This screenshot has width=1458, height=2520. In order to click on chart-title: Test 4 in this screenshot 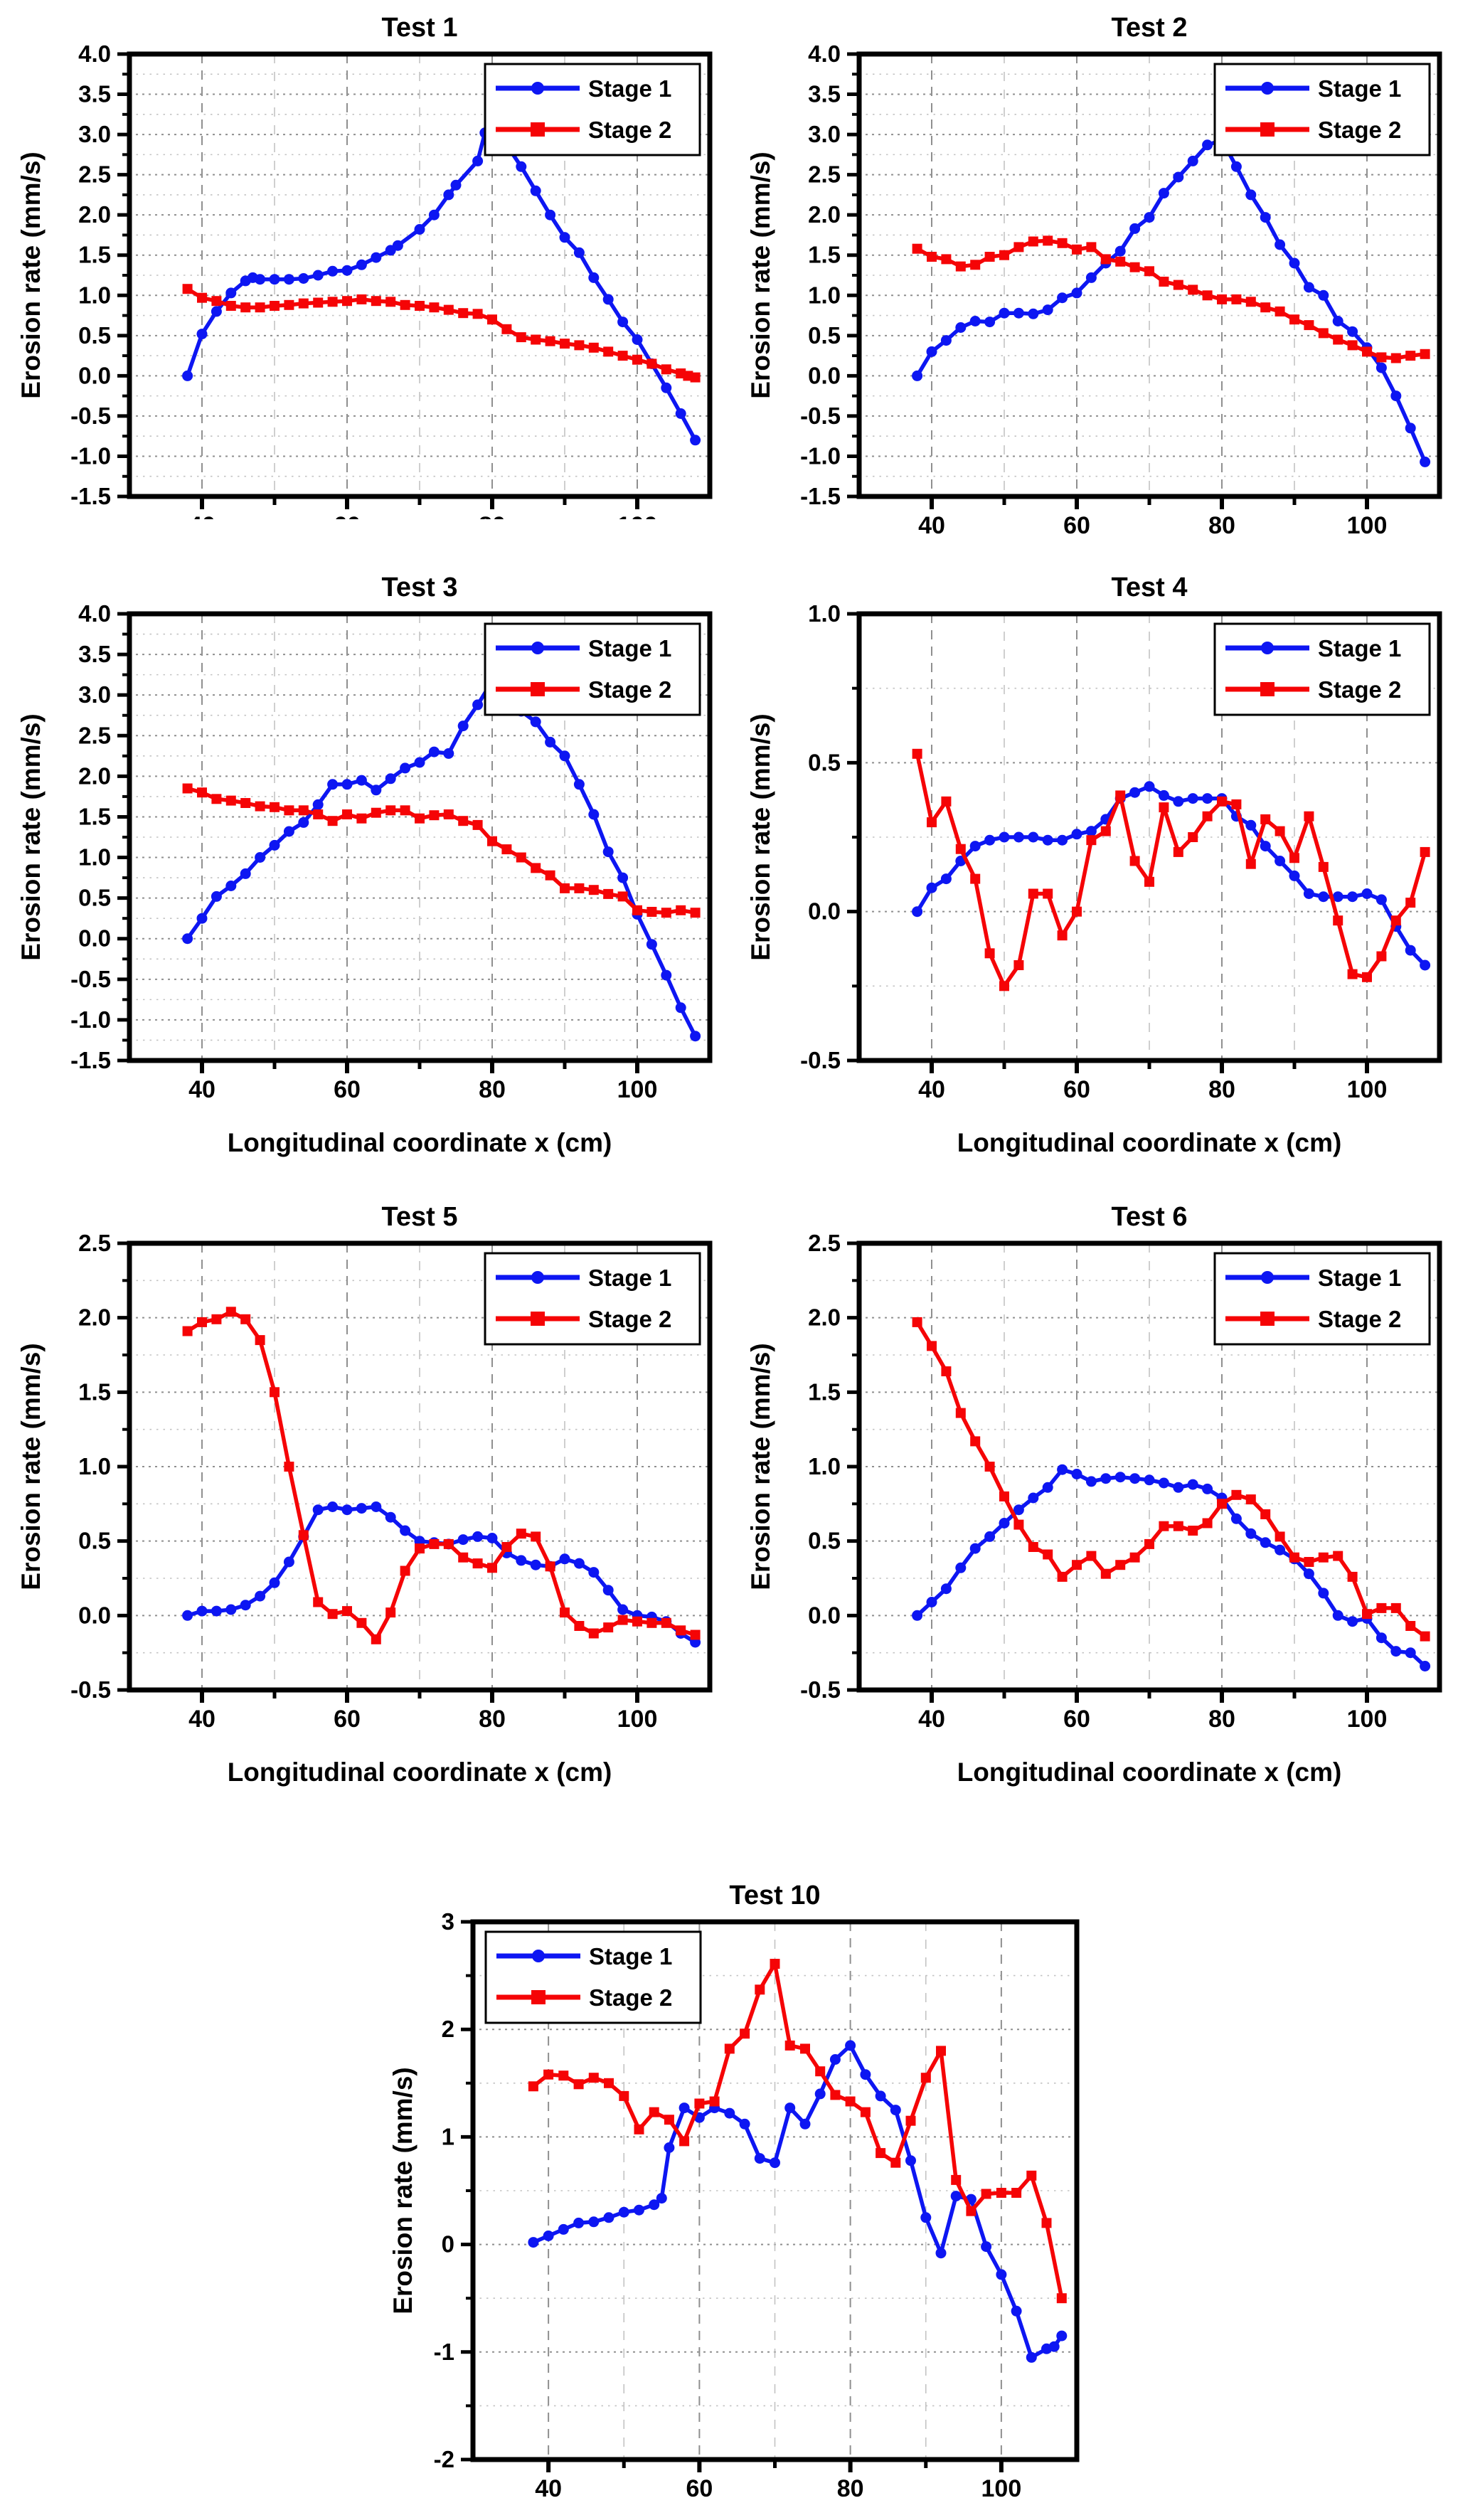, I will do `click(1149, 587)`.